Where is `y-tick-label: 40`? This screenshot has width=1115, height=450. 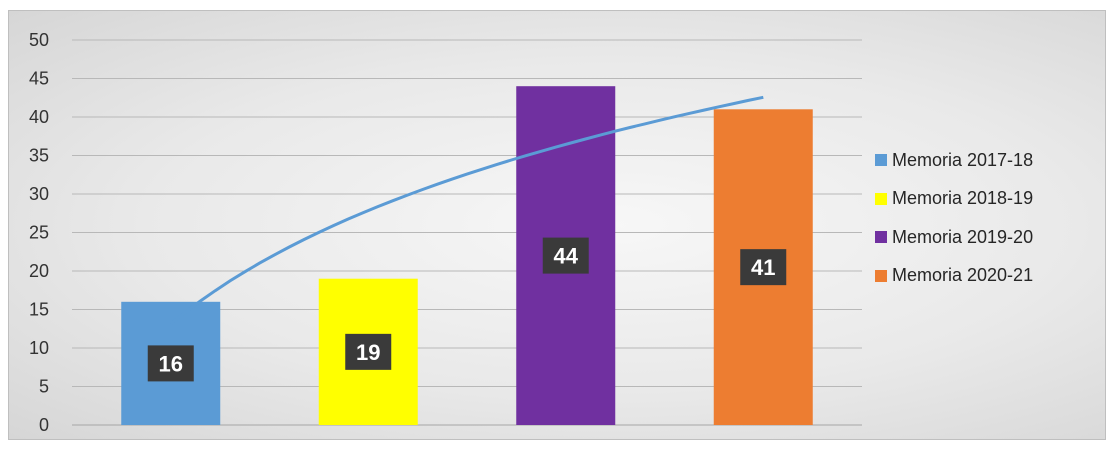
y-tick-label: 40 is located at coordinates (39, 117).